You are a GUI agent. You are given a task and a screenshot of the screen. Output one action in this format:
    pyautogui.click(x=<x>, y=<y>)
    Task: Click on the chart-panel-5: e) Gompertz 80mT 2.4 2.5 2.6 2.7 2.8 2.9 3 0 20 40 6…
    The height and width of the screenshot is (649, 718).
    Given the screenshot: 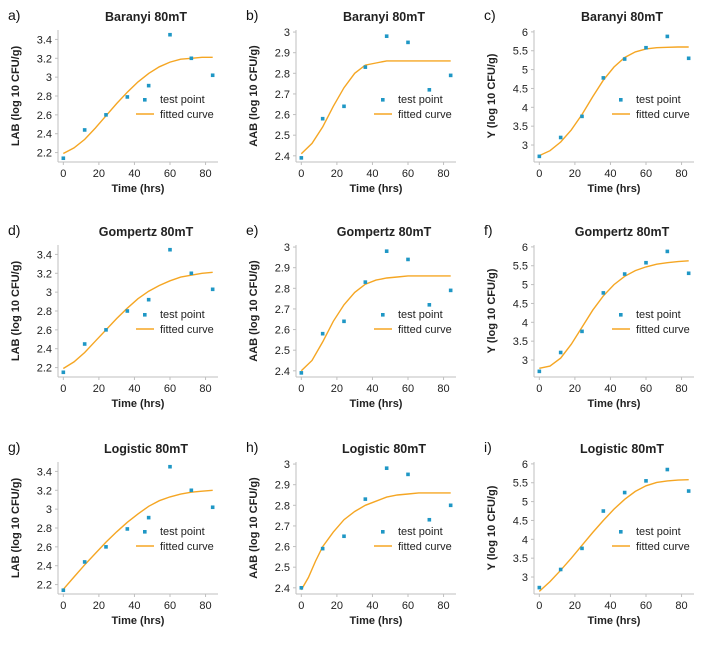 What is the action you would take?
    pyautogui.click(x=351, y=316)
    